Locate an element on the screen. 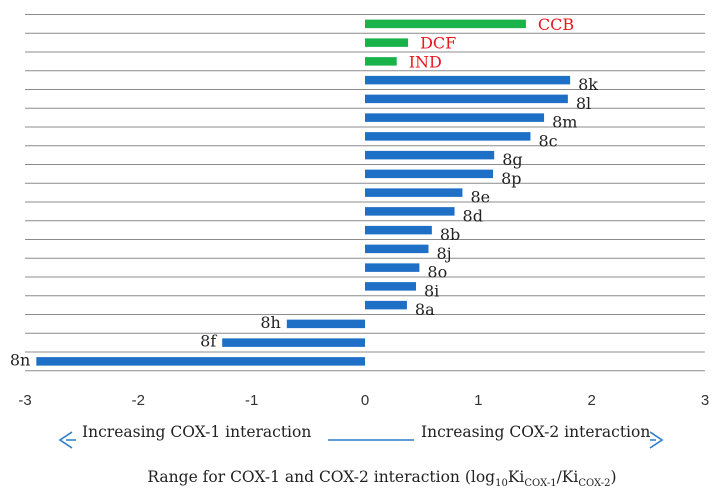  x-tick-label-5: 2 is located at coordinates (591, 400).